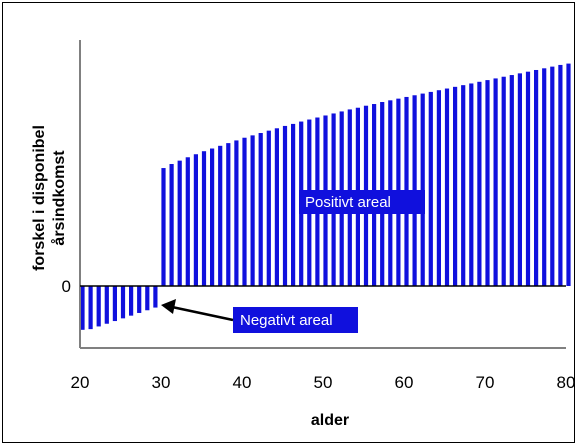 This screenshot has width=579, height=447. I want to click on y-axis-label-line-2: årsindkomst, so click(59, 198).